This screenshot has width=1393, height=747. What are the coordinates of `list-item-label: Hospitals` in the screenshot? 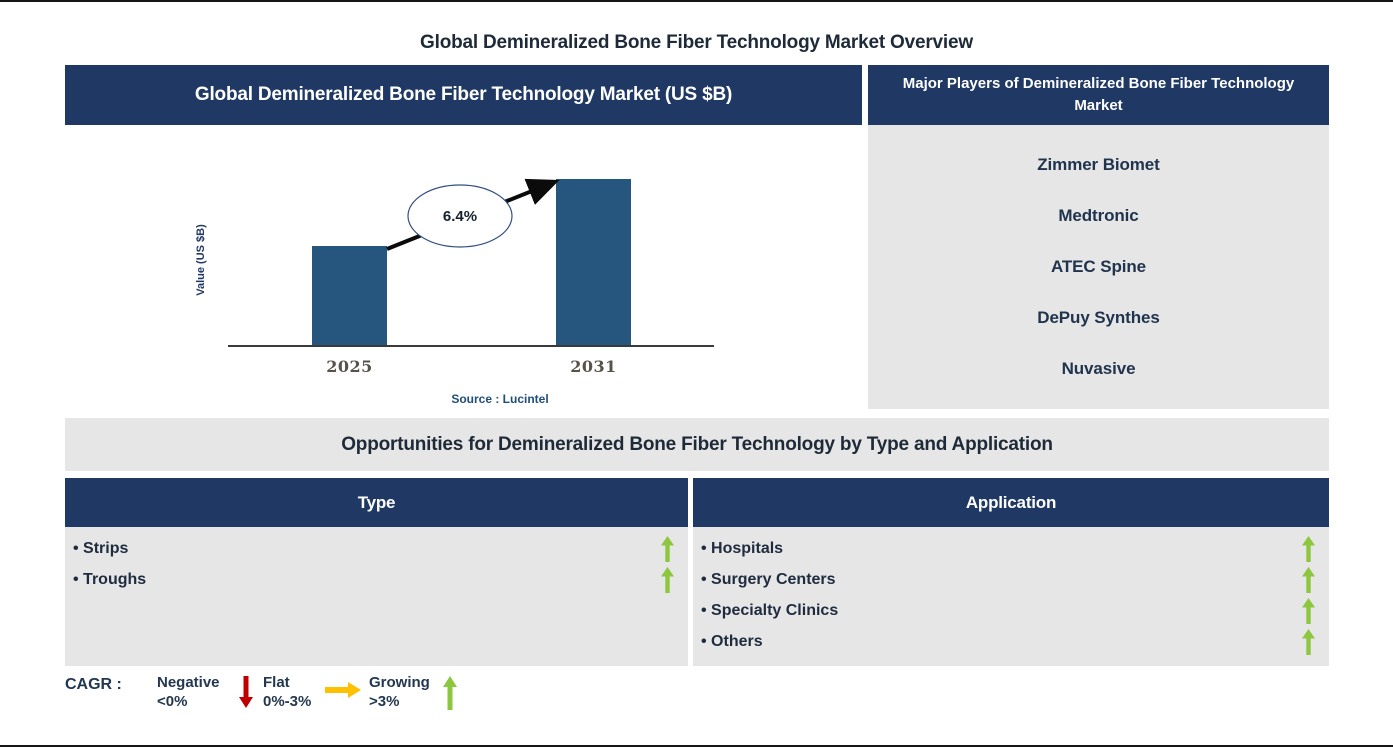 It's located at (742, 549).